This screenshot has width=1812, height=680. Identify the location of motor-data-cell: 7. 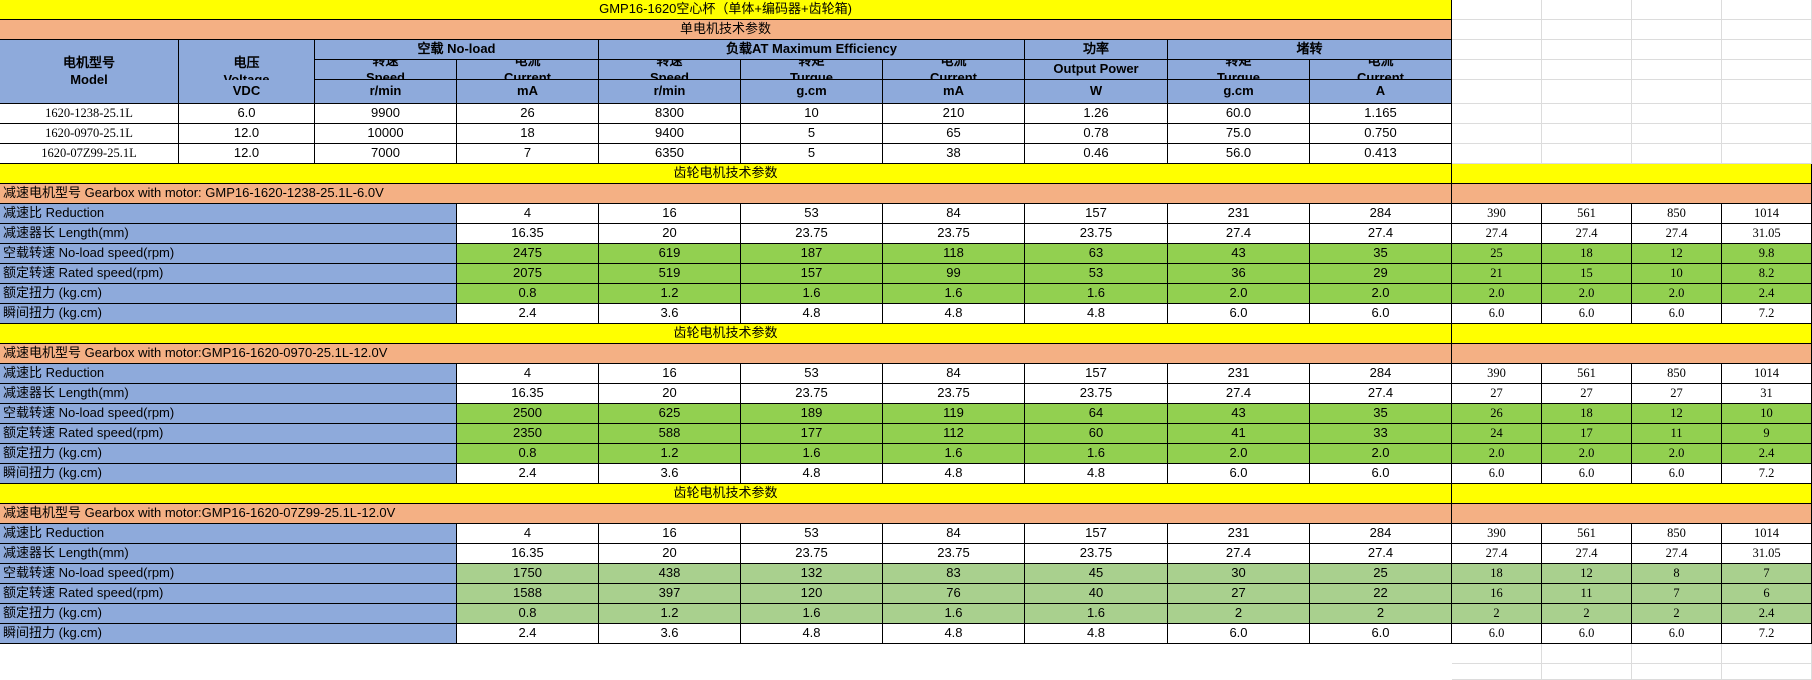
(528, 154).